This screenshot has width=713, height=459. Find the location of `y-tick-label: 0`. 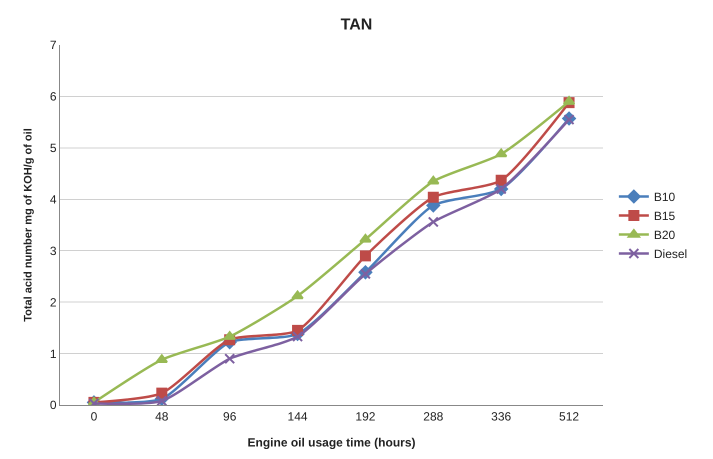

y-tick-label: 0 is located at coordinates (53, 405).